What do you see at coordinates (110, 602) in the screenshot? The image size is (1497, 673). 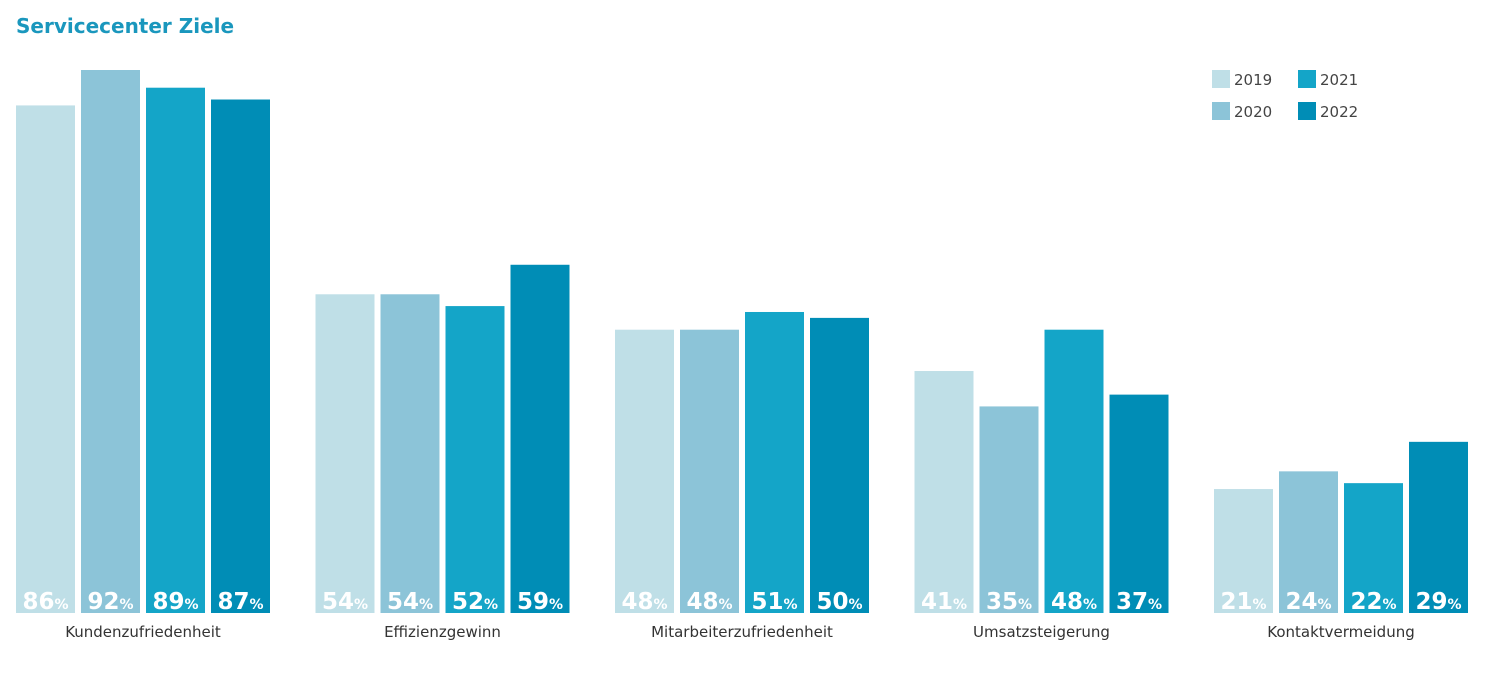 I see `bar-value-label: 92%` at bounding box center [110, 602].